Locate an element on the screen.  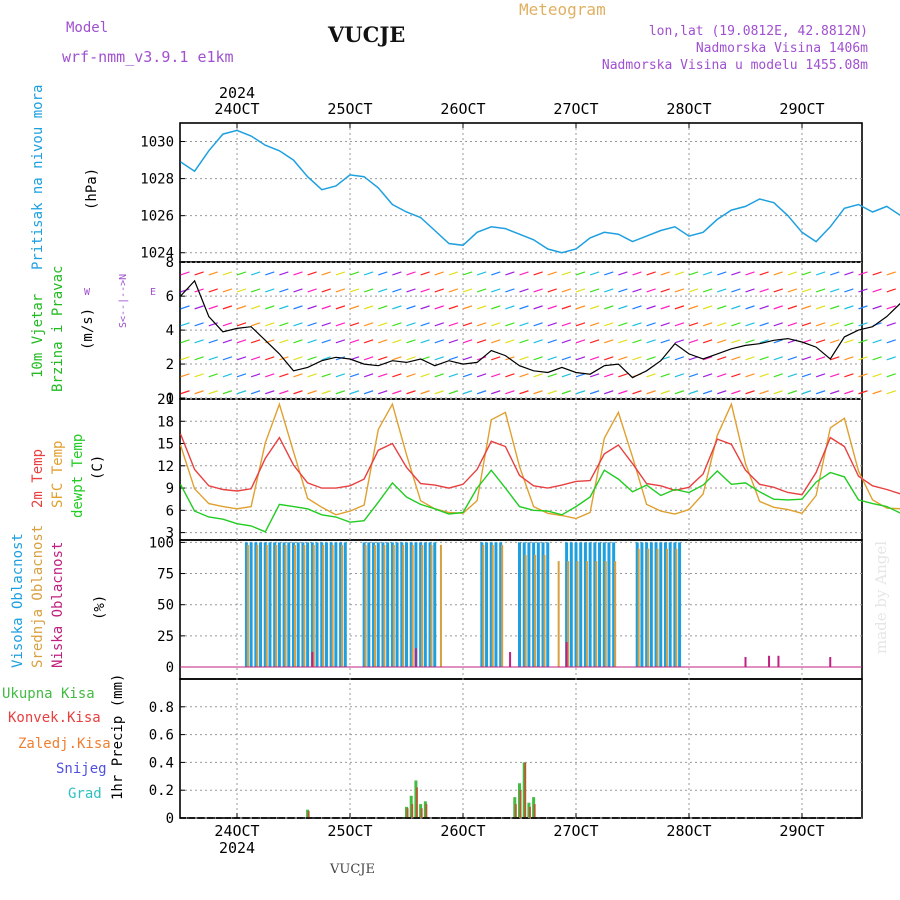
temp-tick-label: 15 is located at coordinates (165, 445).